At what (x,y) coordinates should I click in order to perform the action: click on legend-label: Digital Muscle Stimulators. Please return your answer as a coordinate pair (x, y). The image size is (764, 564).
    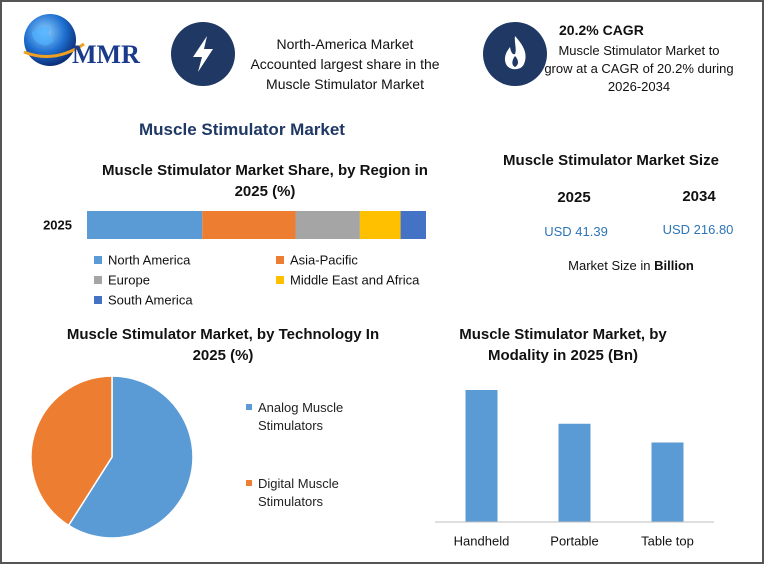
    Looking at the image, I should click on (298, 492).